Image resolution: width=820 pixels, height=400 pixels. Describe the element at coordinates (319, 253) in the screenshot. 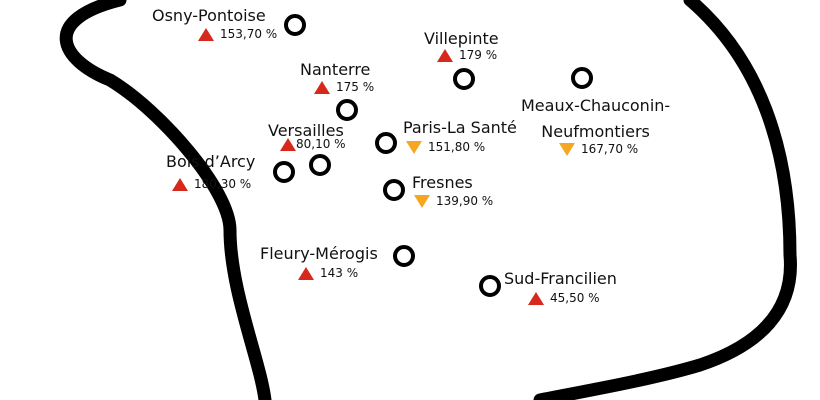

I see `site-name: Fleury-Mérogis` at that location.